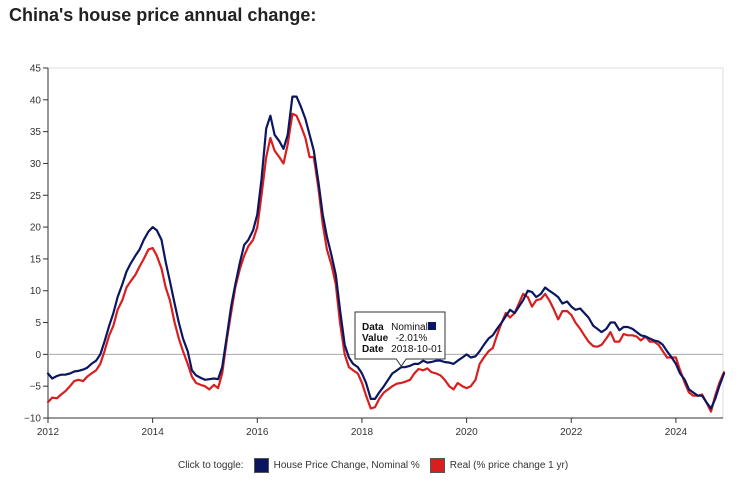 This screenshot has height=484, width=747. I want to click on x-tick-label: 2014, so click(153, 432).